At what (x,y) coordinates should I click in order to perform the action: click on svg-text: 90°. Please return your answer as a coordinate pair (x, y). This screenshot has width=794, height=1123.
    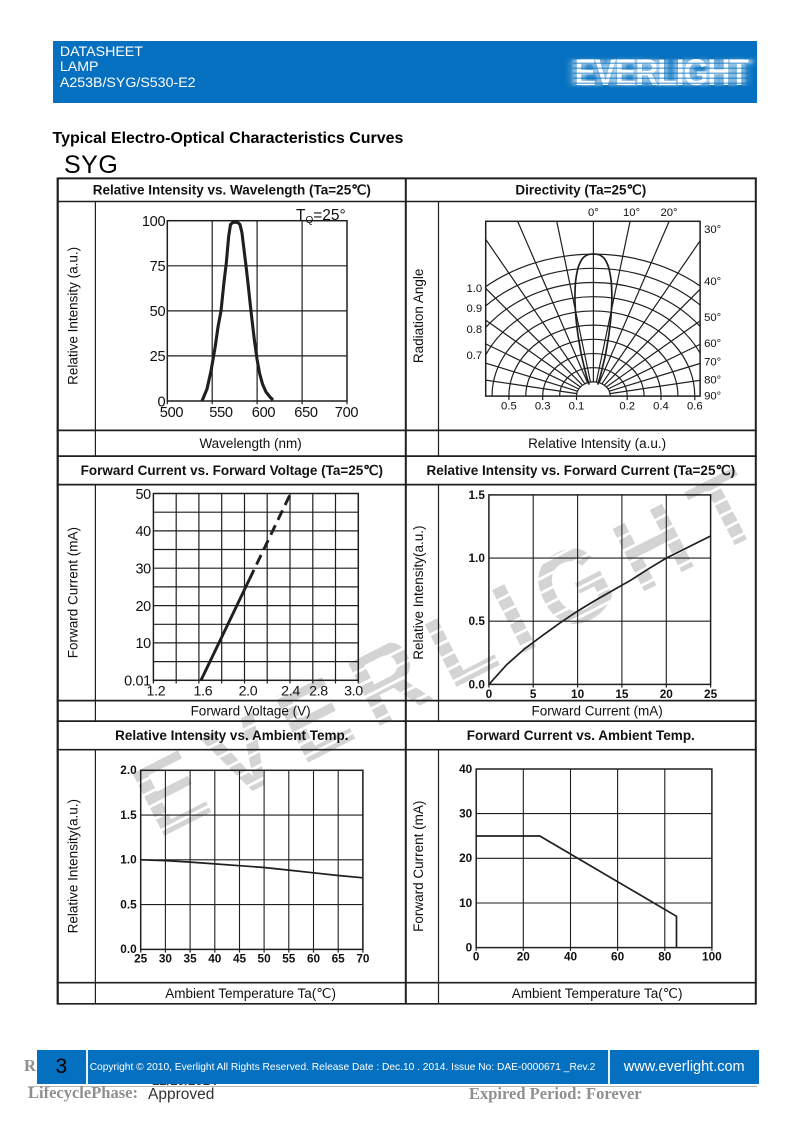
    Looking at the image, I should click on (712, 397).